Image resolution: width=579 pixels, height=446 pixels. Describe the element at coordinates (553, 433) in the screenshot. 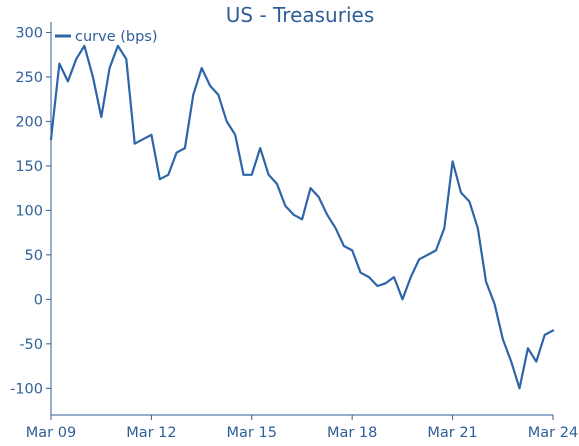

I see `x-tick-label: Mar 24` at that location.